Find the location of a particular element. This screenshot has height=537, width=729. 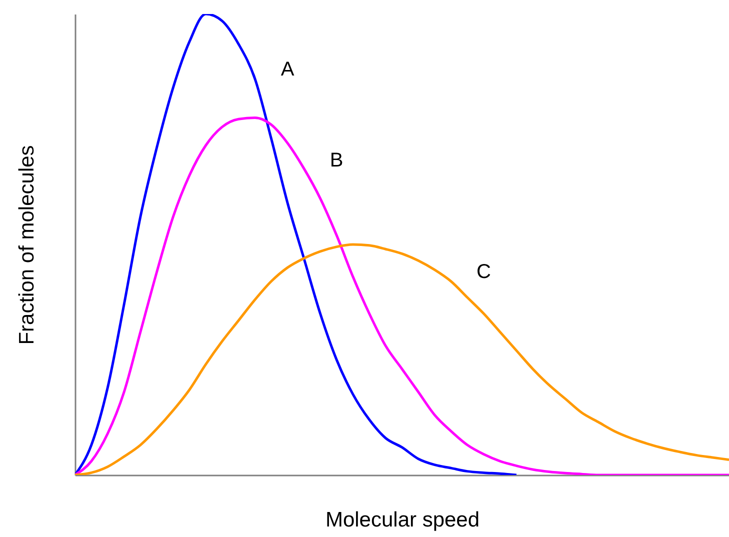

series-label: A is located at coordinates (287, 69).